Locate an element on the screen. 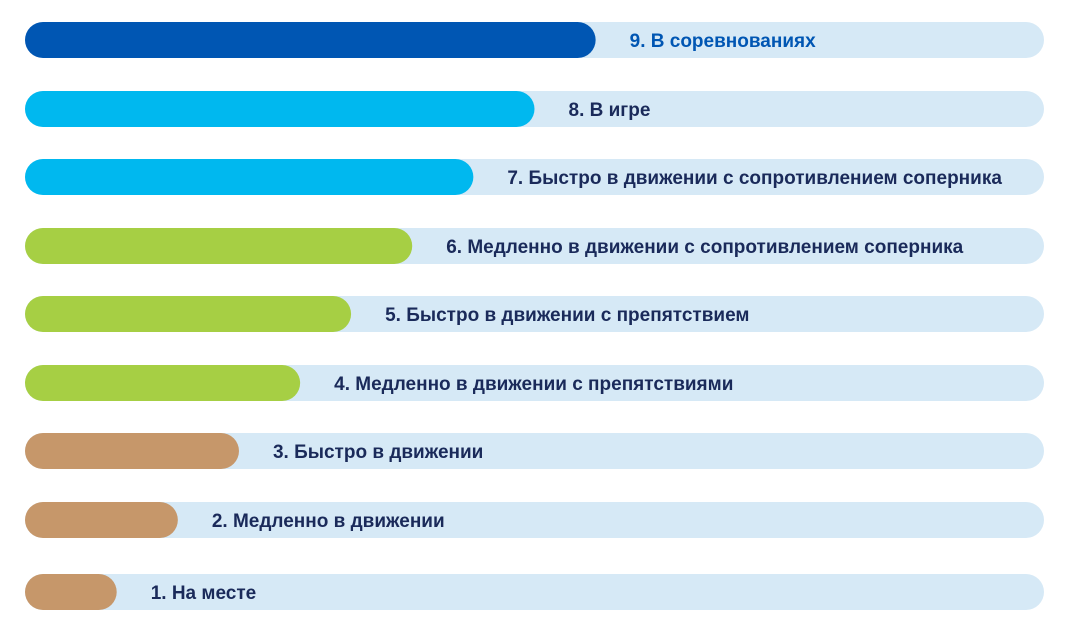  bar-label: 5. Быстро в движении с препятствием is located at coordinates (567, 315).